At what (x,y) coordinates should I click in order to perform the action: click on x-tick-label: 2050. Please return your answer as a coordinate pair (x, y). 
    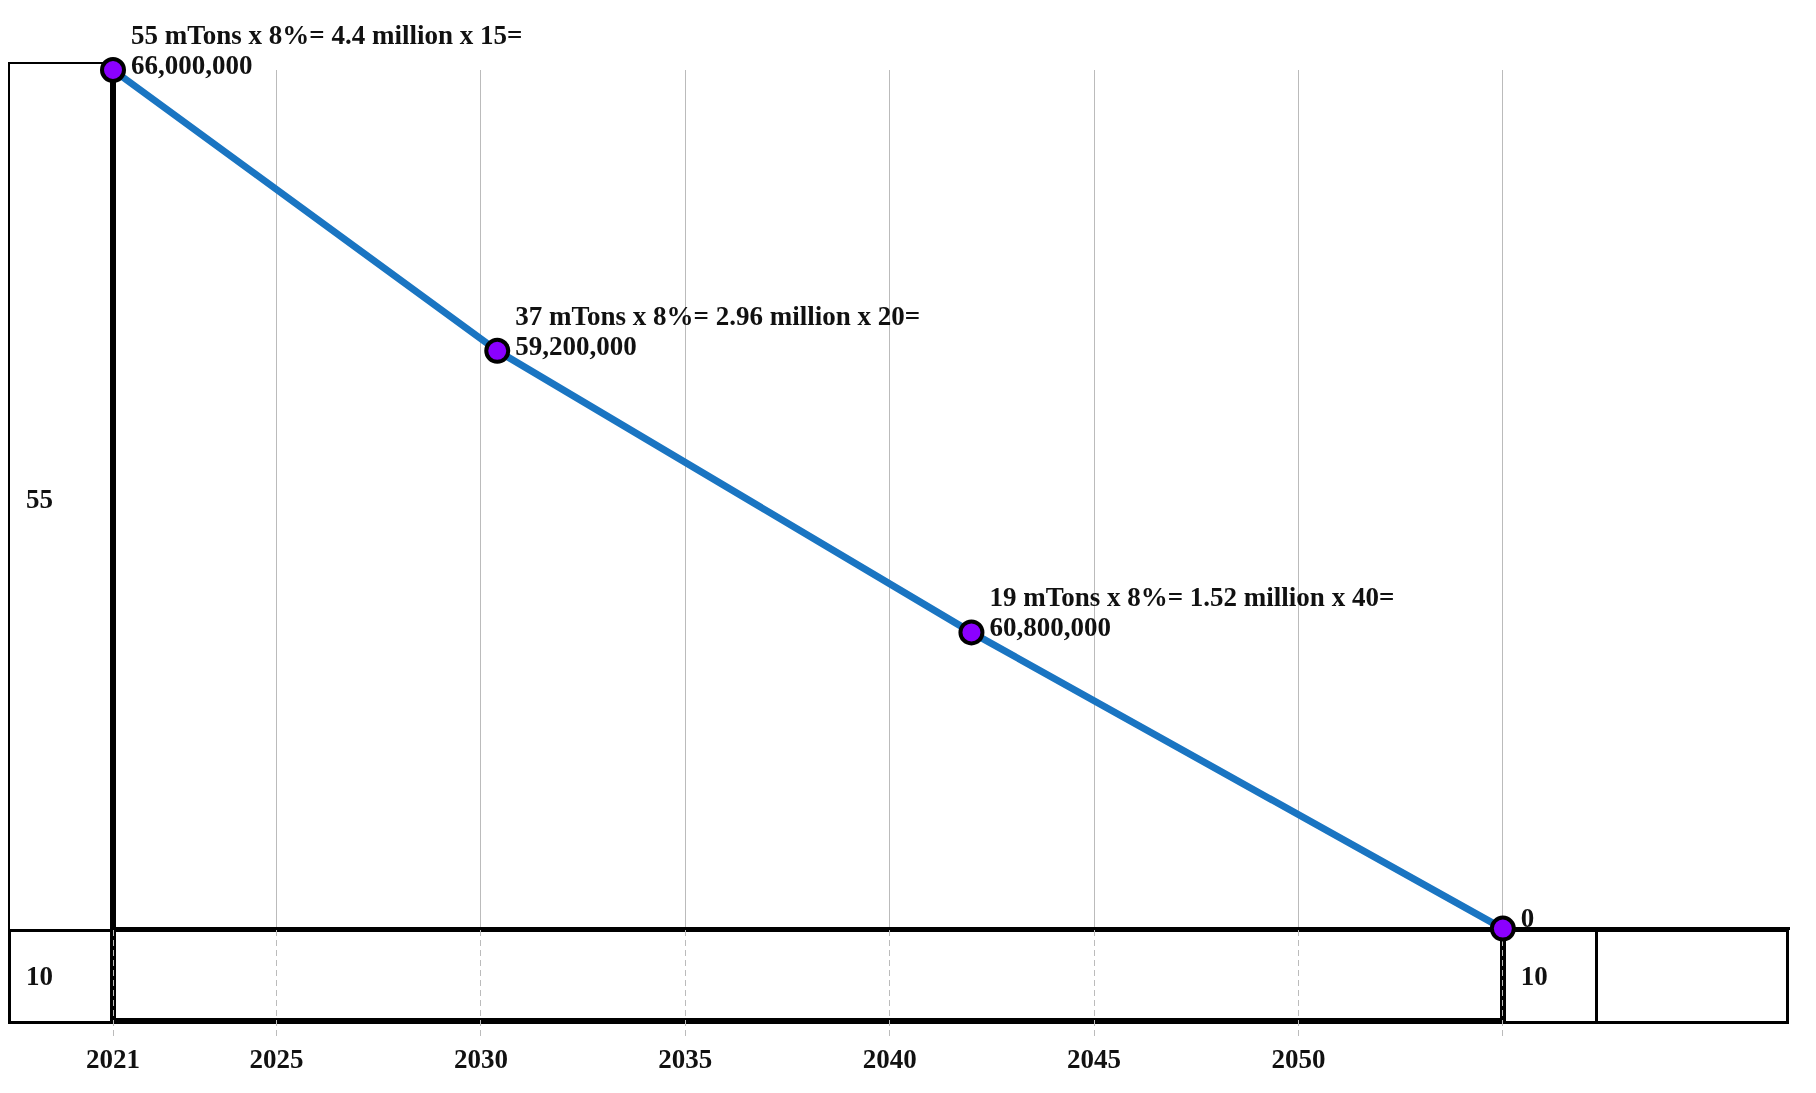
    Looking at the image, I should click on (1298, 1058).